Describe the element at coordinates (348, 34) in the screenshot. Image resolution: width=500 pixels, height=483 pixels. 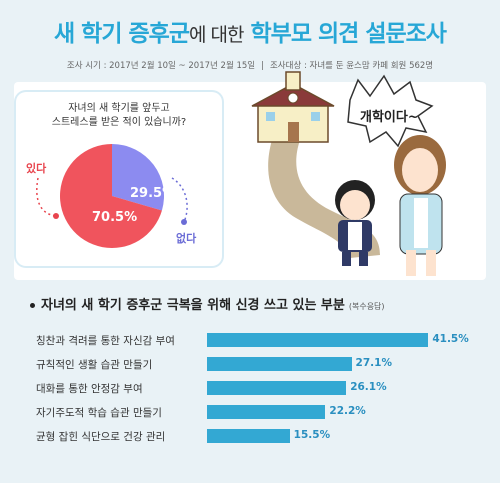
I see `title-main: 학부모 의견 설문조사` at that location.